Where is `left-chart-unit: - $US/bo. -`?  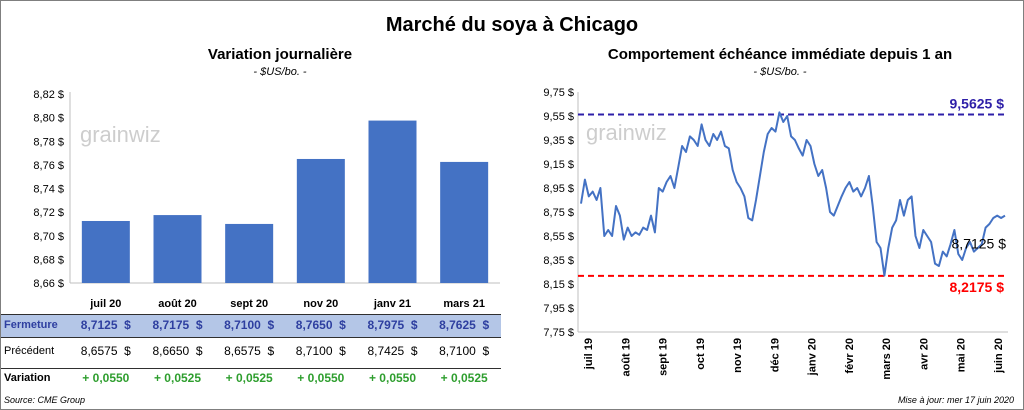
left-chart-unit: - $US/bo. - is located at coordinates (280, 72).